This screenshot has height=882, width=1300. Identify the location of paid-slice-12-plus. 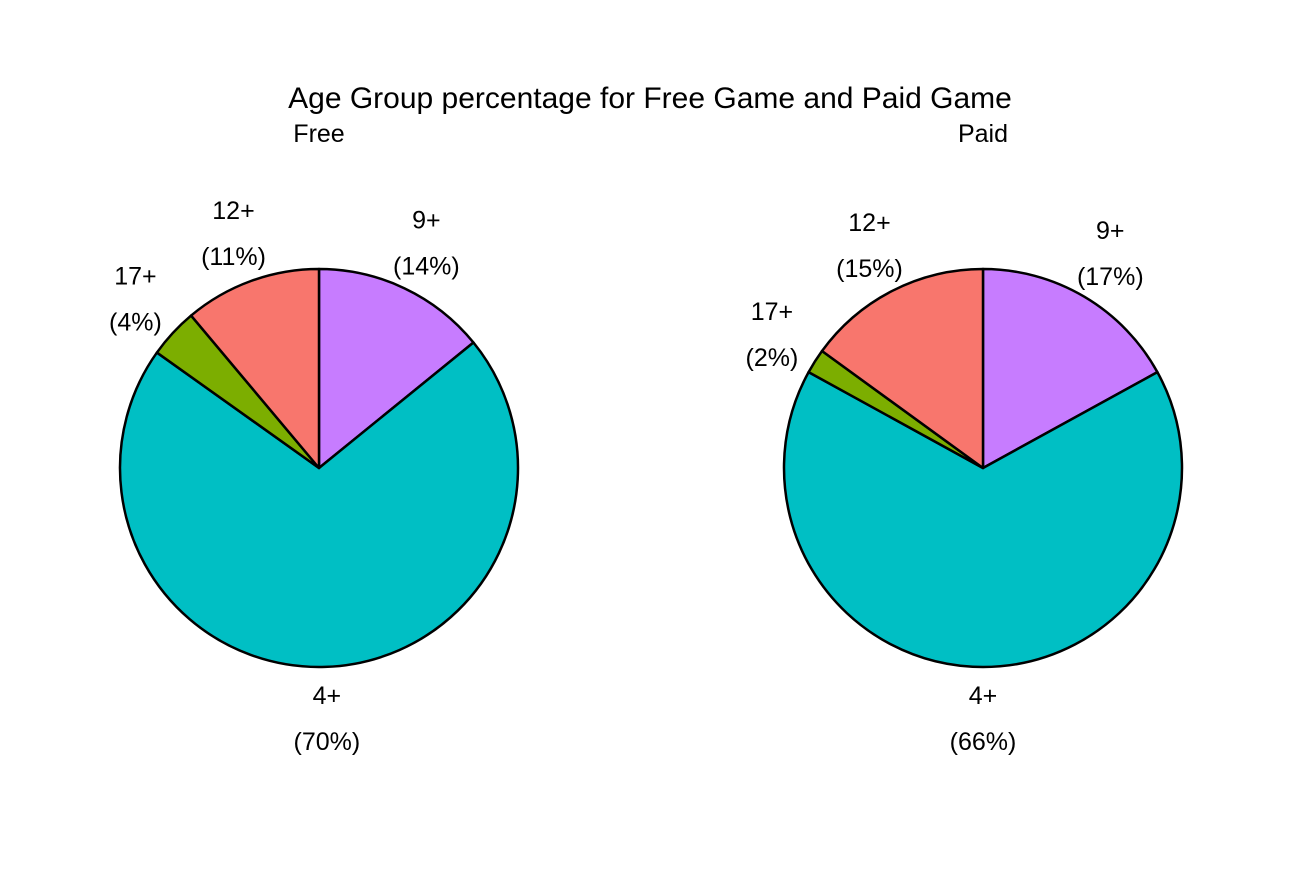
(902, 368).